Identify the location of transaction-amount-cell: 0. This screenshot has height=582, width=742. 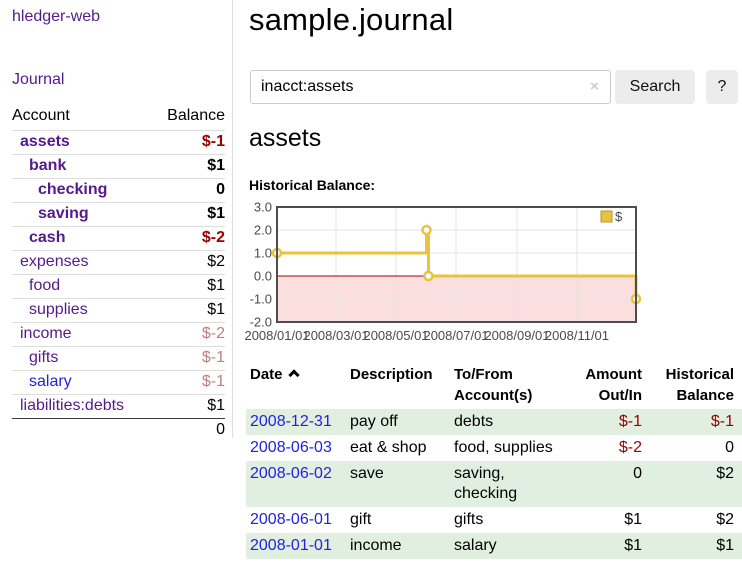
(637, 473).